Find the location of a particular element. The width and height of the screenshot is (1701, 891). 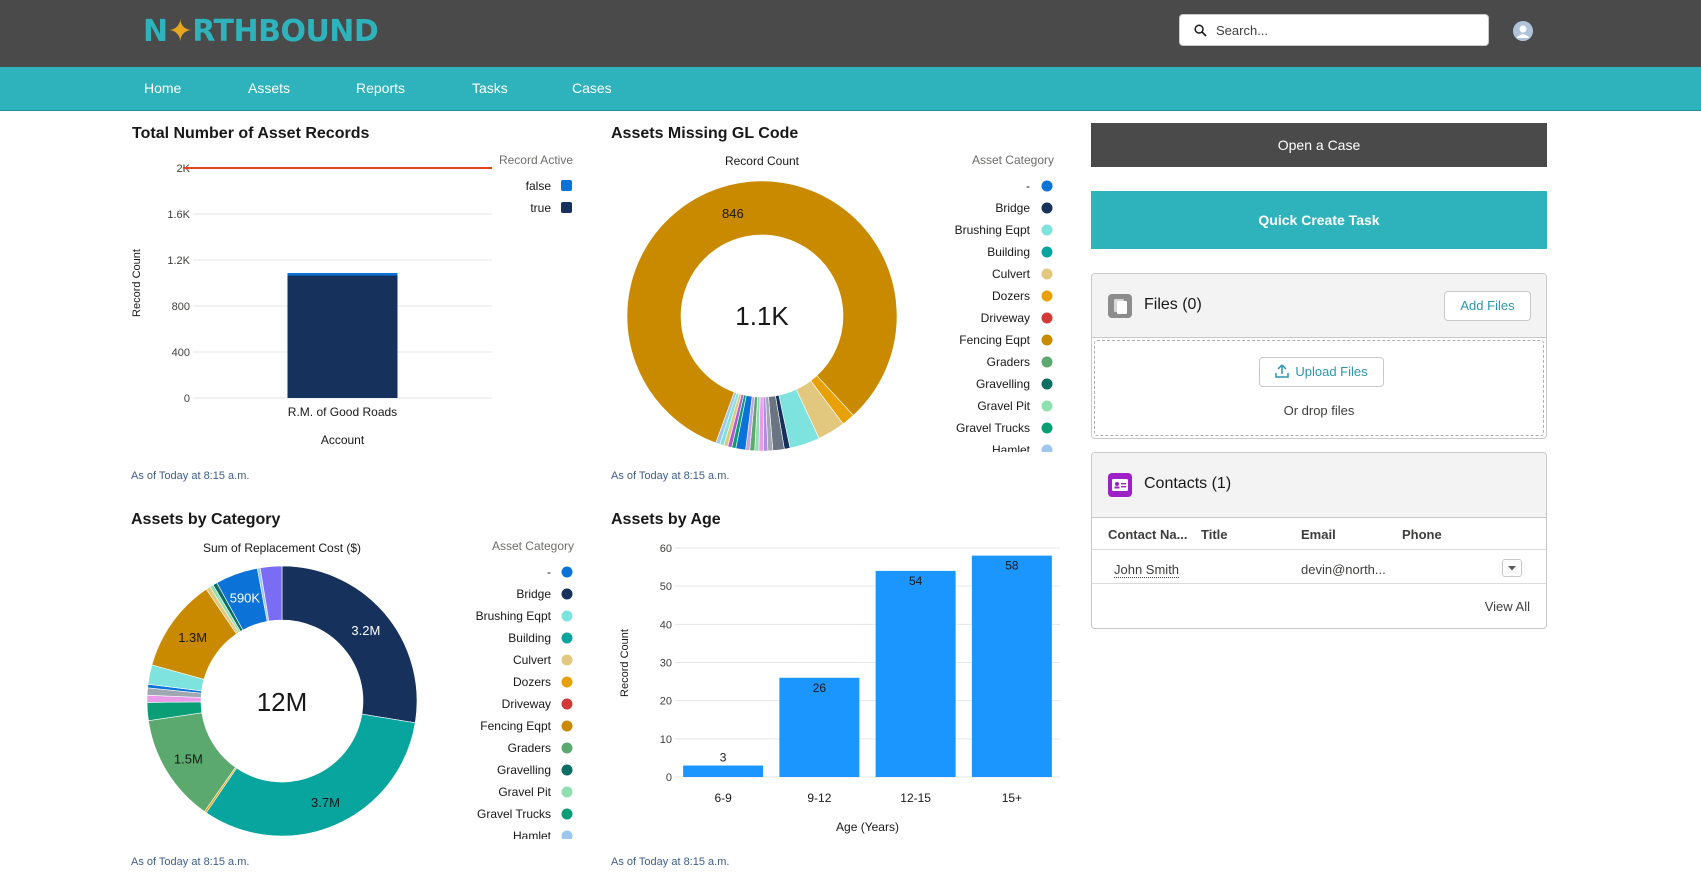

bar-false is located at coordinates (342, 274).